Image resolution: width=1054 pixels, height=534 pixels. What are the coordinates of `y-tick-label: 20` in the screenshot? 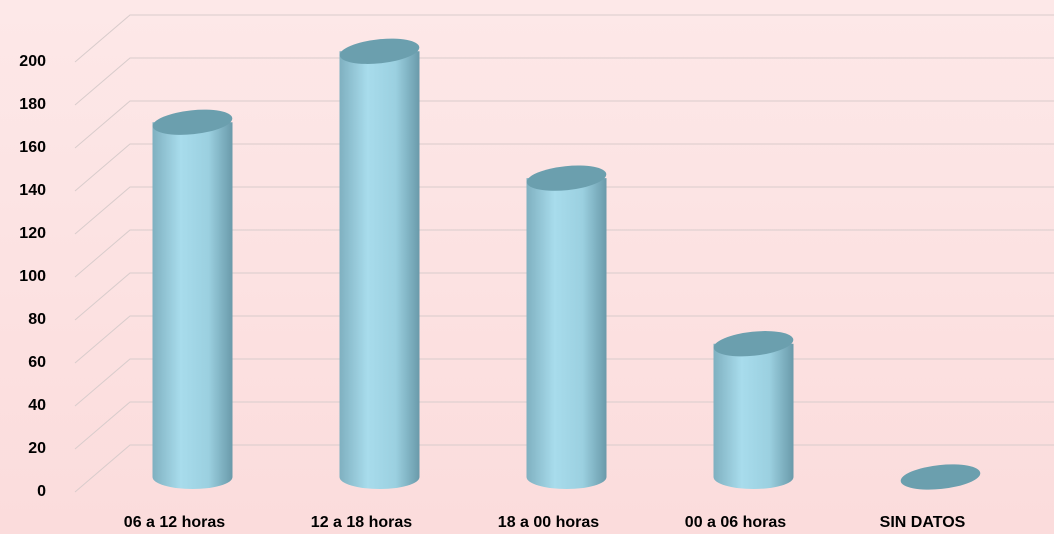 It's located at (37, 448).